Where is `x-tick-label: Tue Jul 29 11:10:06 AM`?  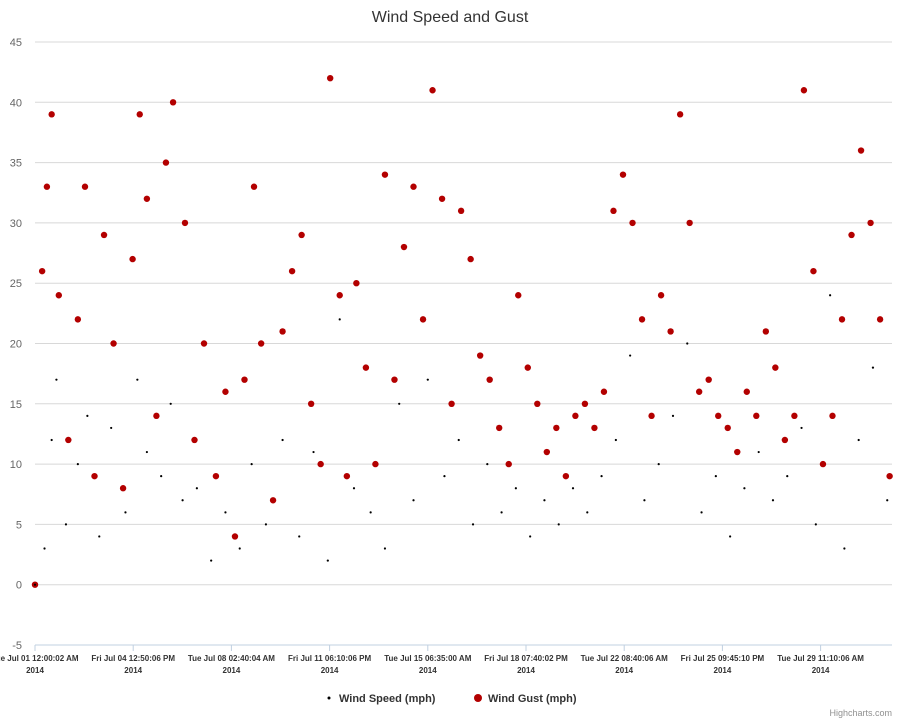 x-tick-label: Tue Jul 29 11:10:06 AM is located at coordinates (820, 658).